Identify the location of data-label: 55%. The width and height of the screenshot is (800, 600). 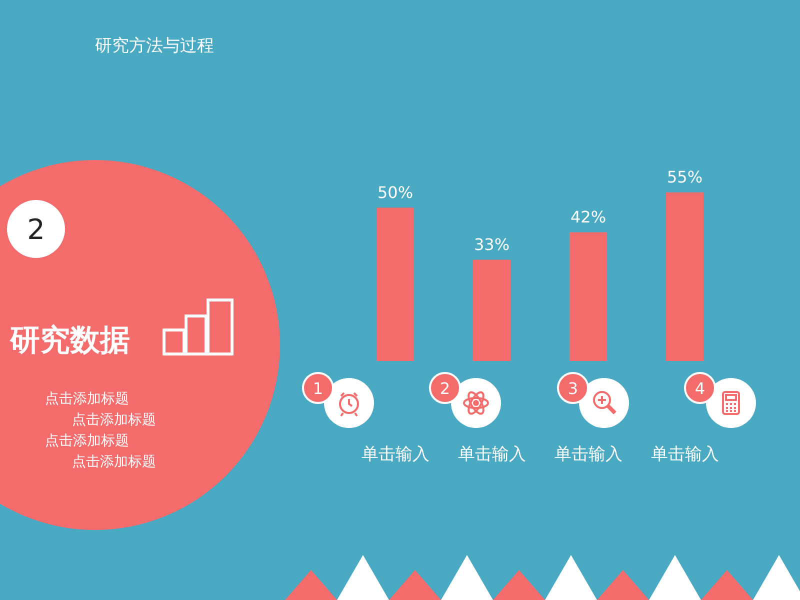
(684, 176).